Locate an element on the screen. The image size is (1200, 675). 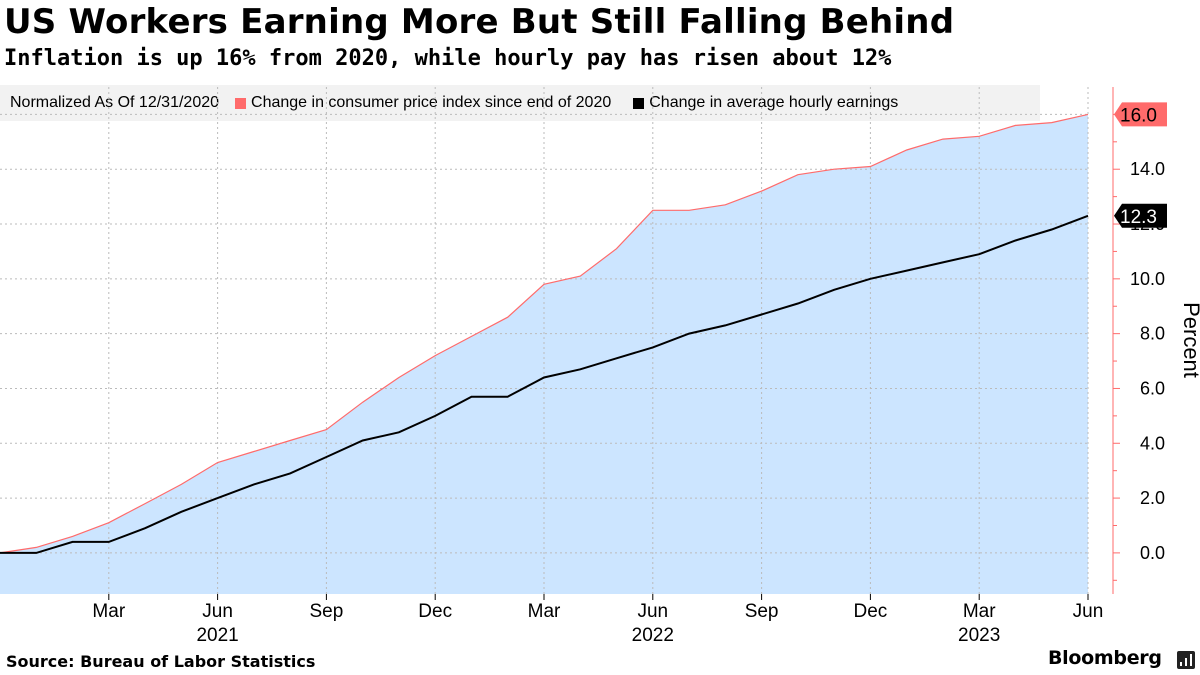
x-year-label: 2023 is located at coordinates (979, 635).